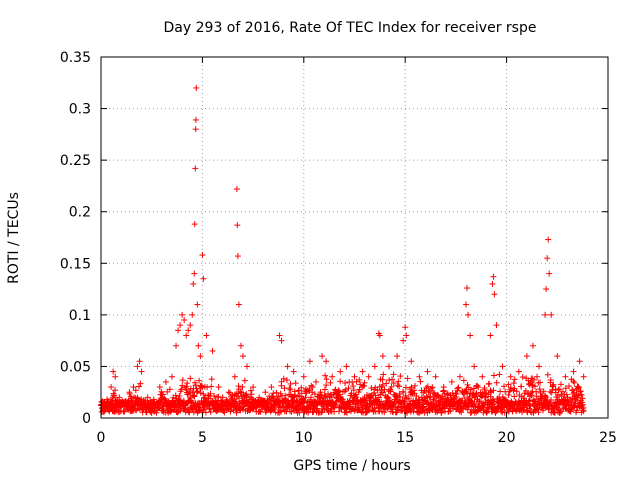  What do you see at coordinates (86, 419) in the screenshot?
I see `y-tick-label: 0` at bounding box center [86, 419].